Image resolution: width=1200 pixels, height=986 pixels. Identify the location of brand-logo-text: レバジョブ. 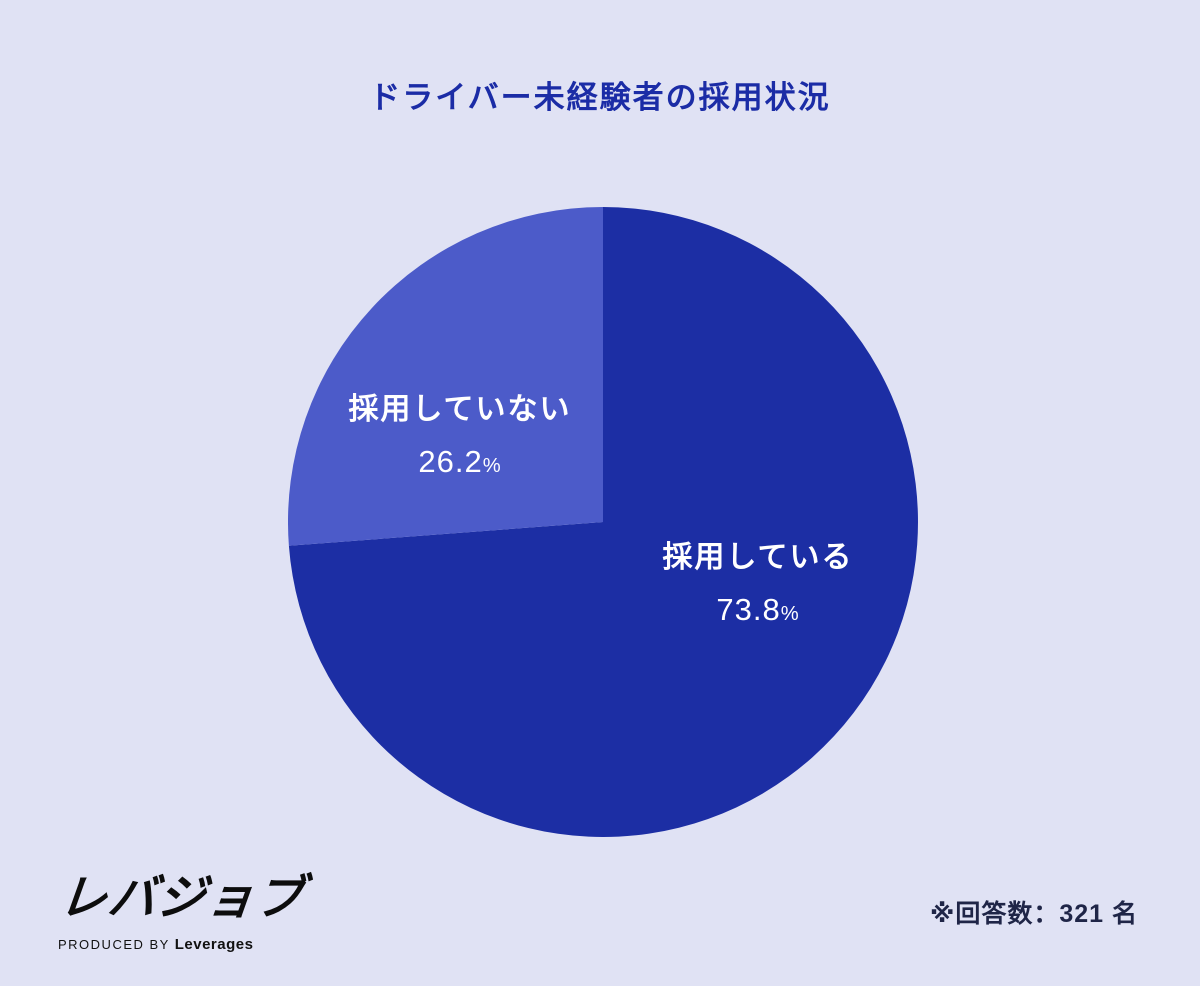
(181, 898).